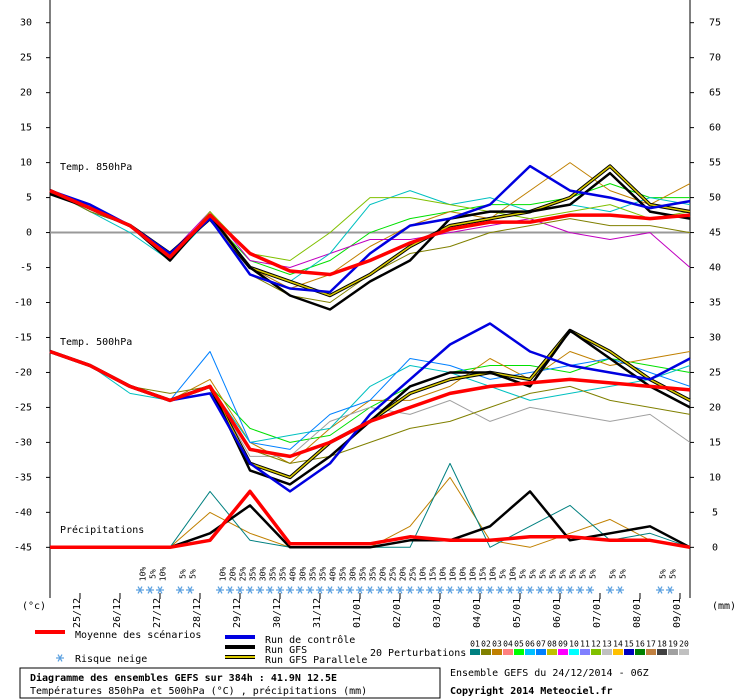 The image size is (740, 700). What do you see at coordinates (333, 574) in the screenshot?
I see `snow-risk-label: 40%` at bounding box center [333, 574].